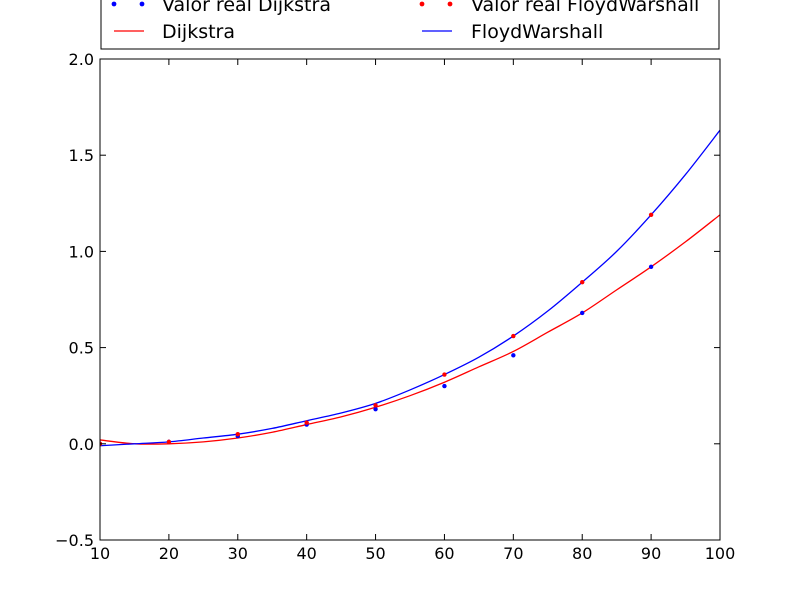 Image resolution: width=800 pixels, height=600 pixels. I want to click on legend-label-dijkstra: Dijkstra, so click(198, 32).